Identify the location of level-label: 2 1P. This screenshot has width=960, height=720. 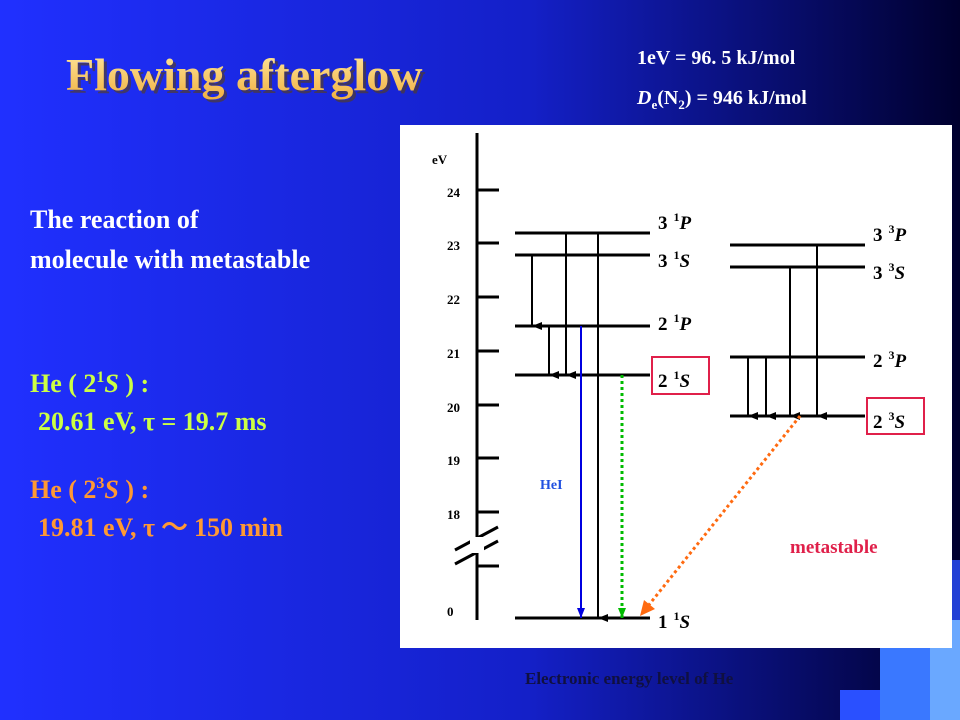
(675, 323).